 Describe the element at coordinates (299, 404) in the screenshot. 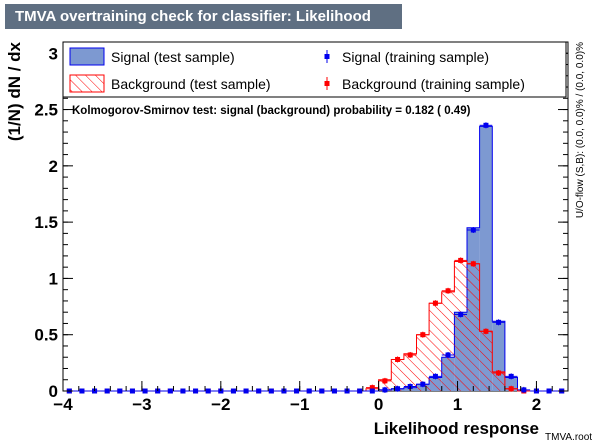

I see `x-tick-label: −1` at that location.